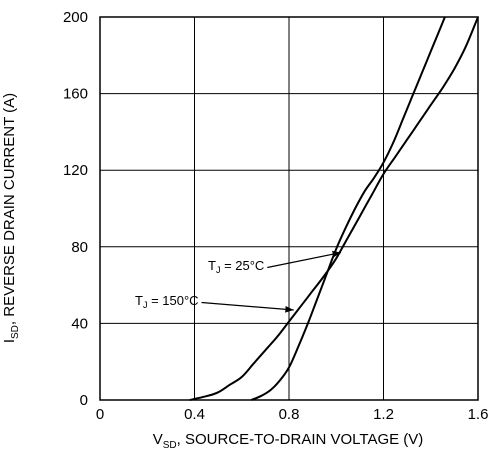 Image resolution: width=491 pixels, height=449 pixels. I want to click on x-axis-title-sub: SD, so click(170, 444).